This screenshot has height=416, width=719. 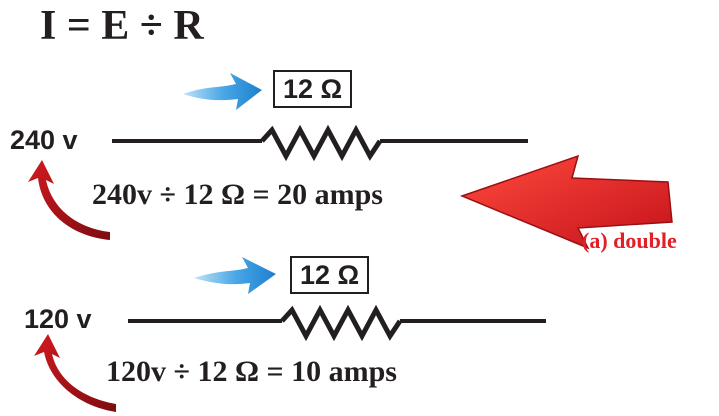 I want to click on voltage-label: 120 v, so click(x=58, y=319).